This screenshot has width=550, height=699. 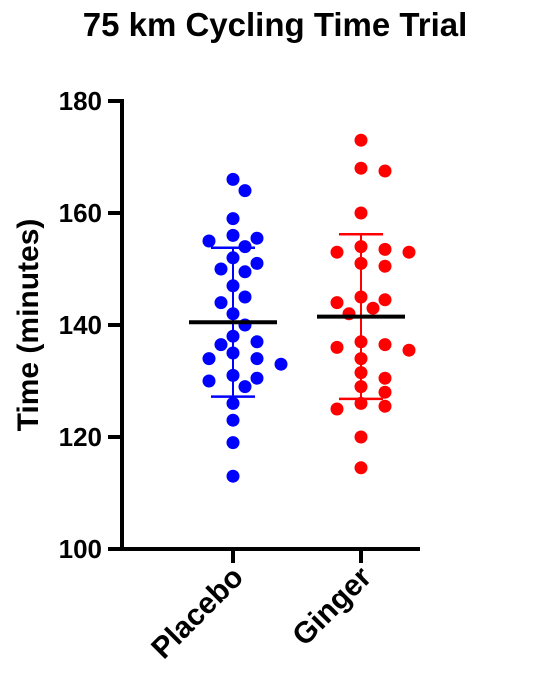 What do you see at coordinates (197, 613) in the screenshot?
I see `x-tick-label-placebo: Placebo` at bounding box center [197, 613].